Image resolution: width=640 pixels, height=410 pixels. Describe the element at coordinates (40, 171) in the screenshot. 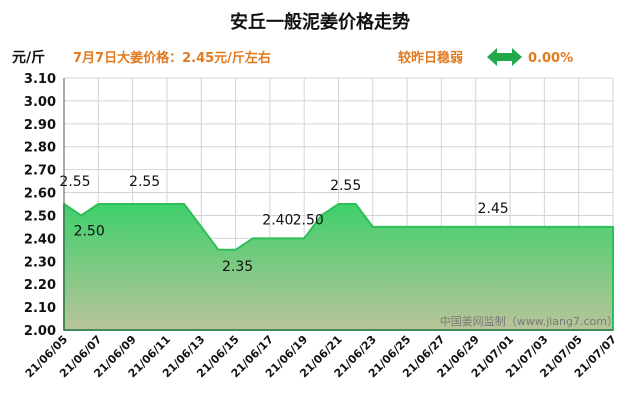

I see `y-tick-label: 2.70` at that location.